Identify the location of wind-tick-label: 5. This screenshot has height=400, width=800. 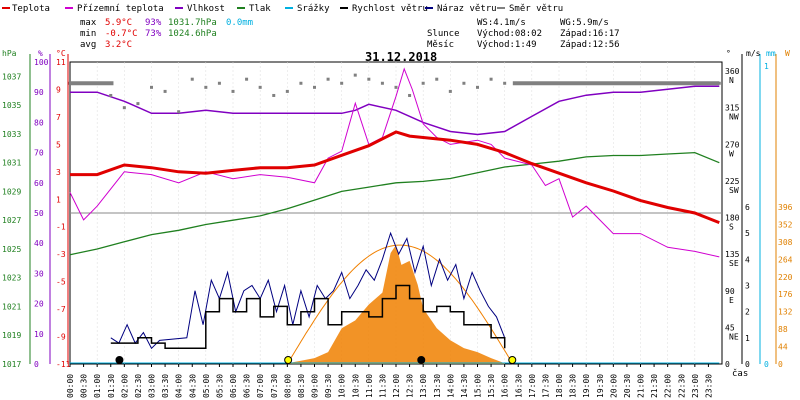
(747, 233).